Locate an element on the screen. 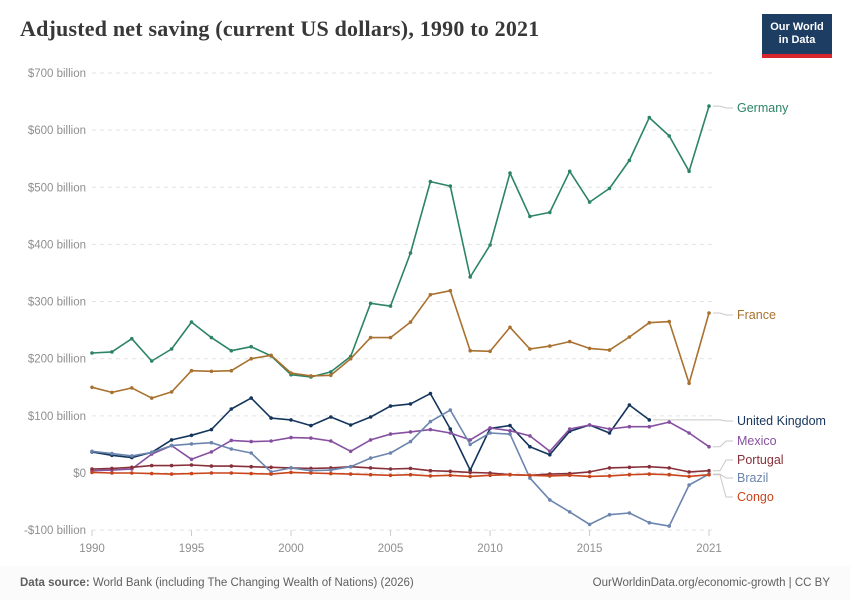 The height and width of the screenshot is (600, 850). y-tick-label: -$100 billion is located at coordinates (55, 531).